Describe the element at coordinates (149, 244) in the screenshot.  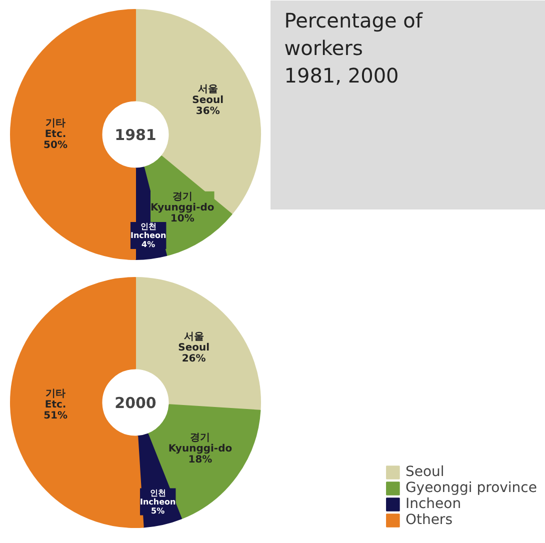
I see `data-label: 4%` at that location.